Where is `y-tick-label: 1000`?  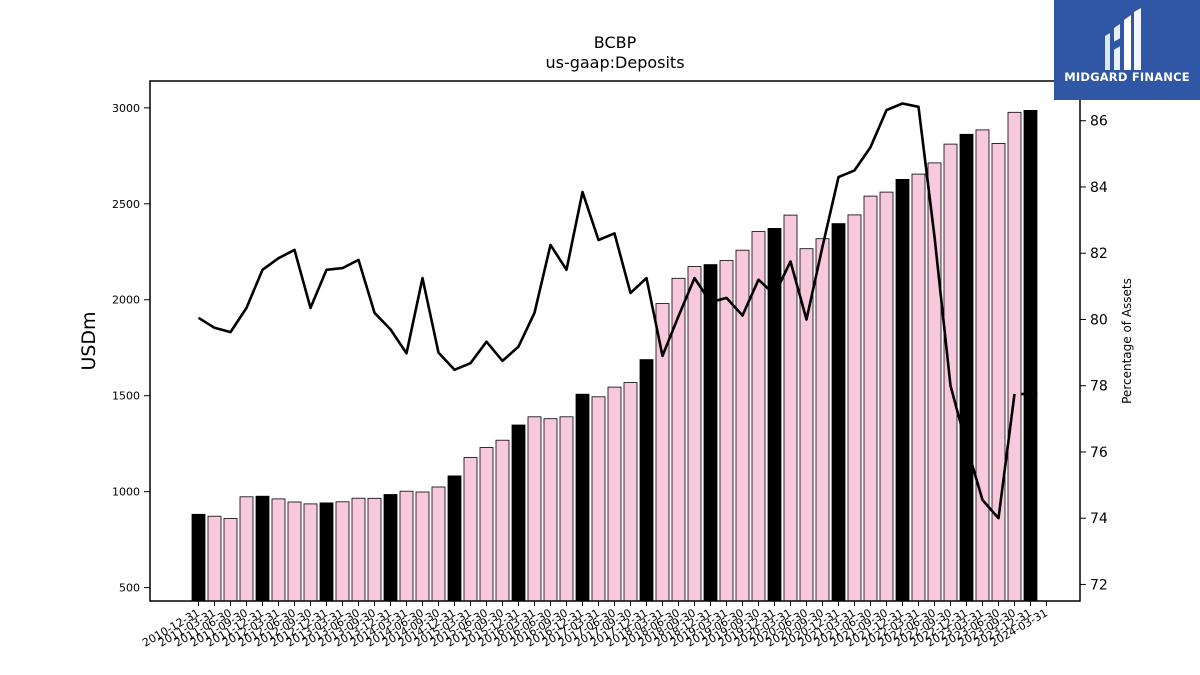 y-tick-label: 1000 is located at coordinates (126, 492).